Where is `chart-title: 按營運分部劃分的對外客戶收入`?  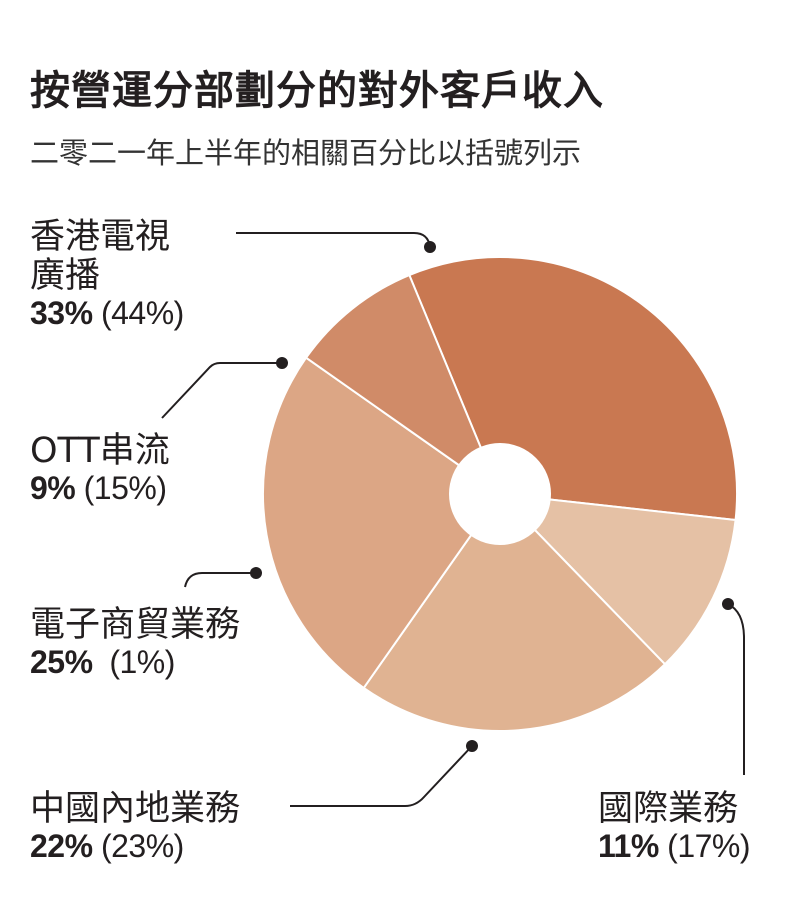 chart-title: 按營運分部劃分的對外客戶收入 is located at coordinates (317, 91).